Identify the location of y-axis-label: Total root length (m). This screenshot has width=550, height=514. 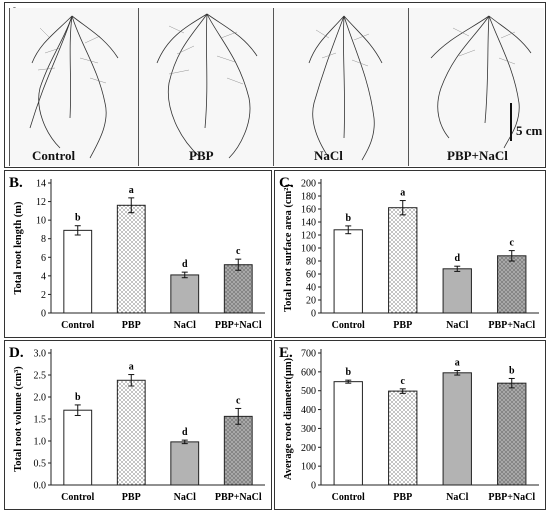
(18, 248).